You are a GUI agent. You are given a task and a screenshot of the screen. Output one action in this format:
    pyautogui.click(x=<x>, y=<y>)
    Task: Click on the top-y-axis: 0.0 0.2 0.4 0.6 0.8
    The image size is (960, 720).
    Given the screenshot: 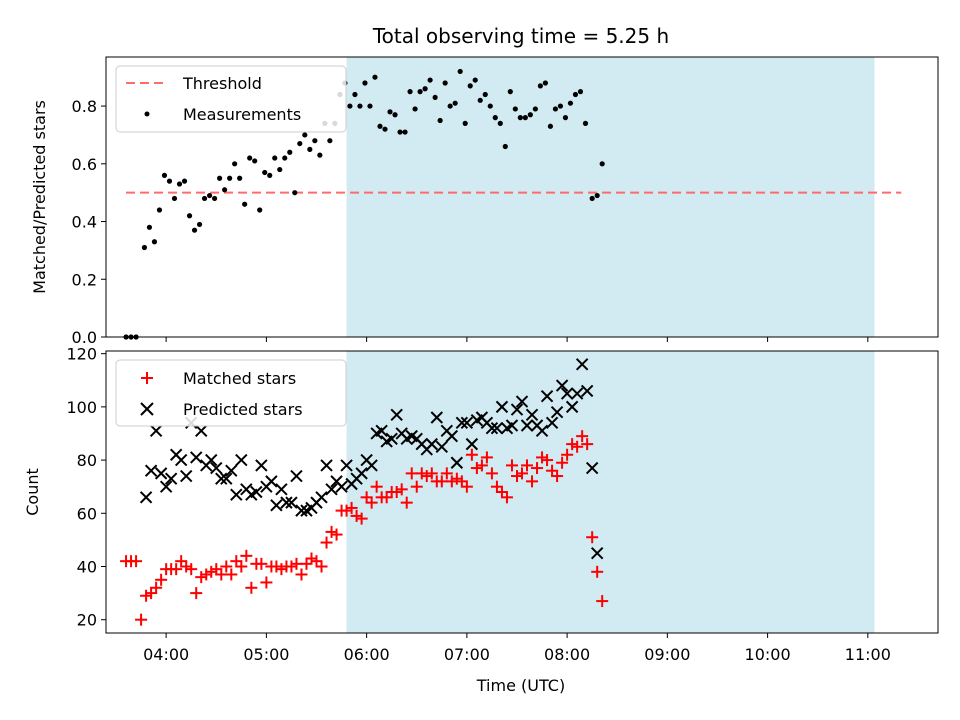 What is the action you would take?
    pyautogui.click(x=89, y=222)
    